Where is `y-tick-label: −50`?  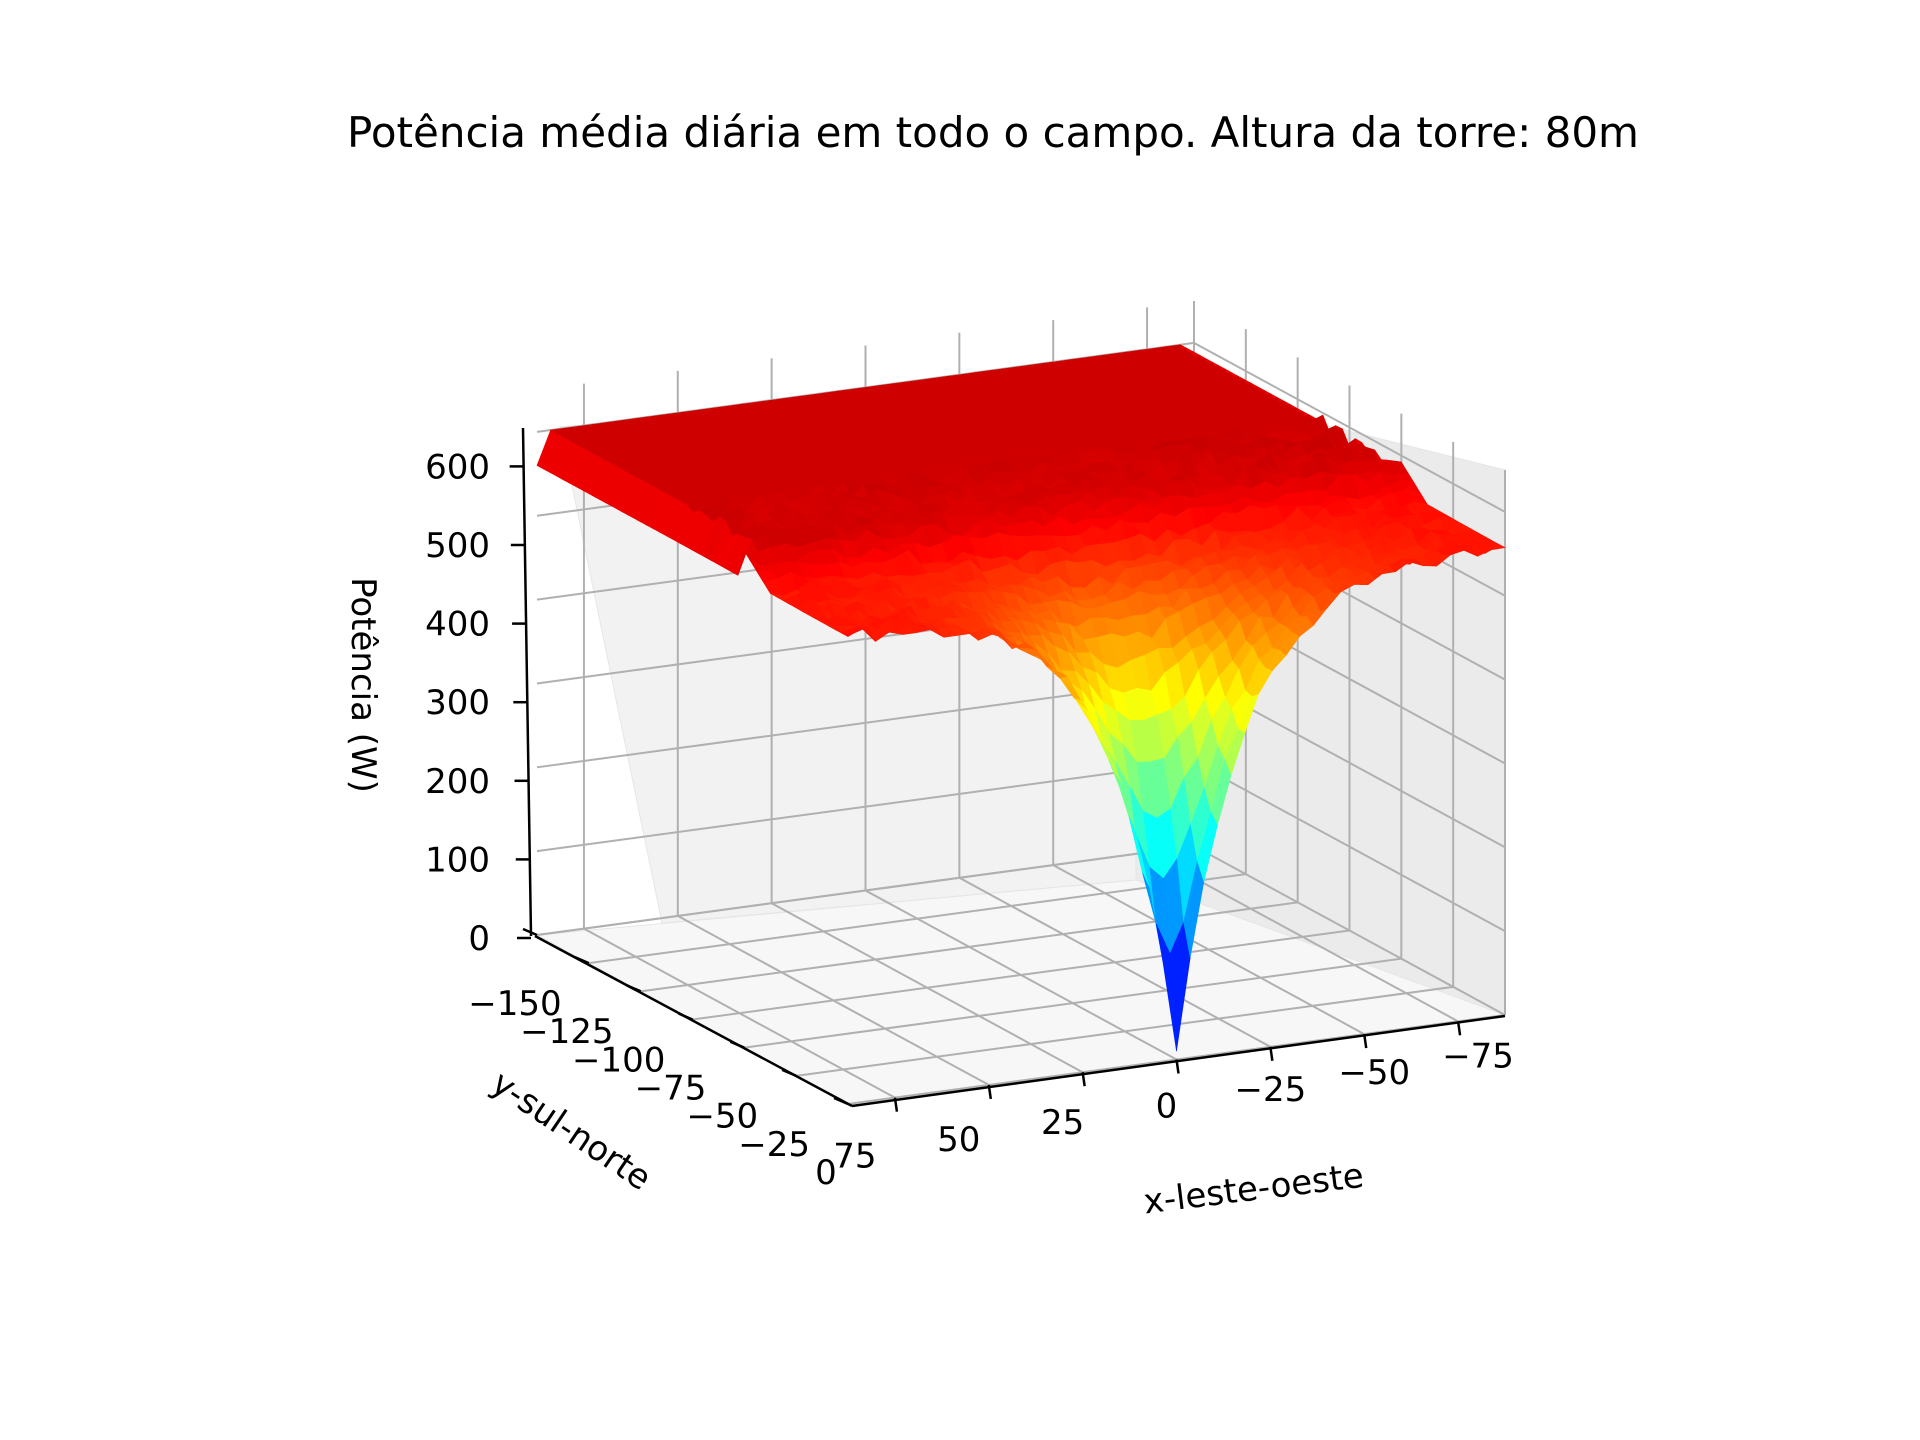
y-tick-label: −50 is located at coordinates (722, 1117).